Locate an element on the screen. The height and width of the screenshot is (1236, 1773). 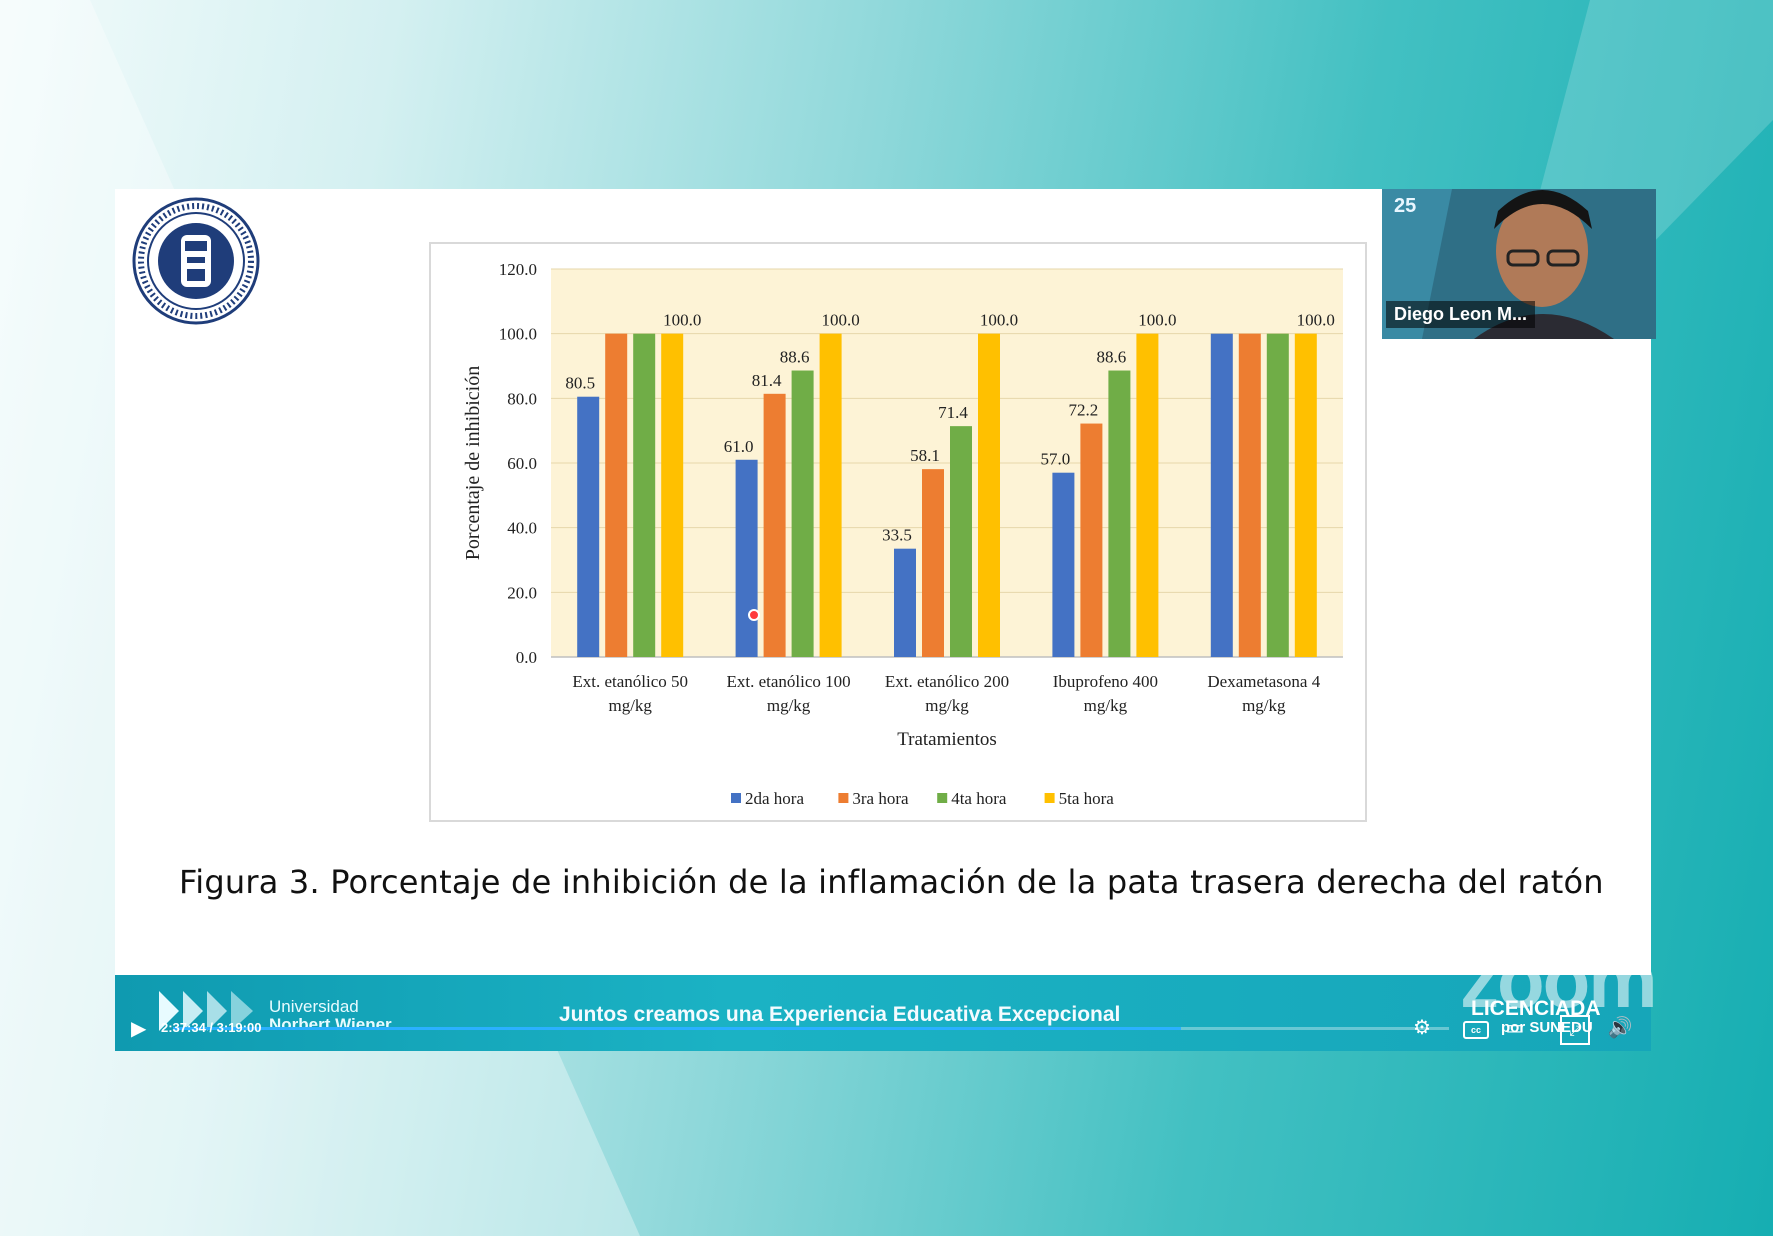
data-label: 71.4 is located at coordinates (953, 412).